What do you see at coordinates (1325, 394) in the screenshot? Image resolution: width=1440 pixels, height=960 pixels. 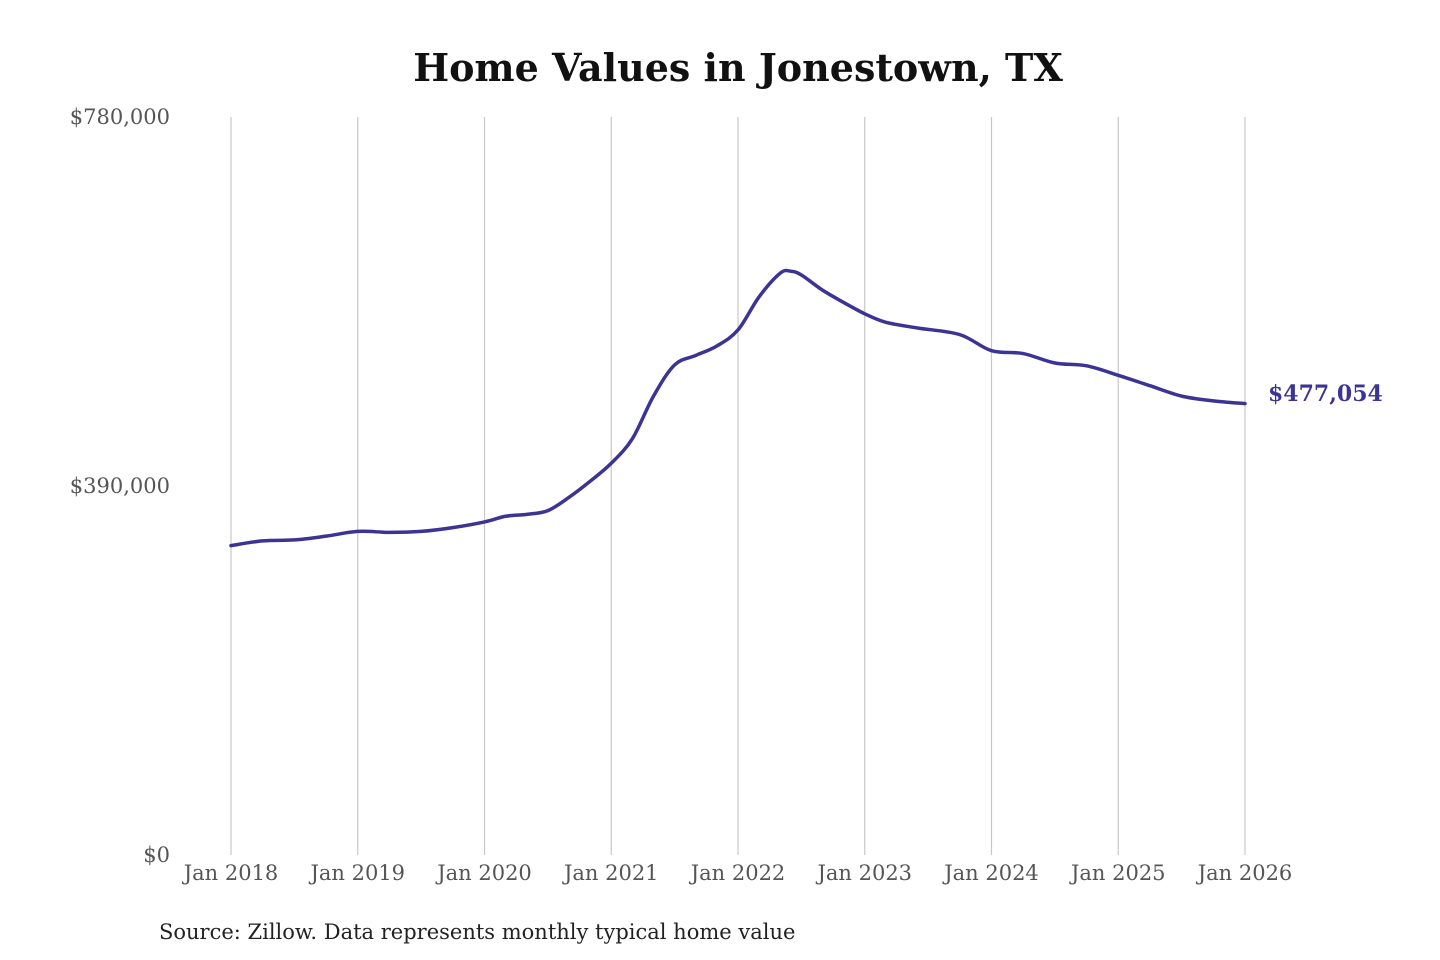 I see `end-value-label: $477,054` at bounding box center [1325, 394].